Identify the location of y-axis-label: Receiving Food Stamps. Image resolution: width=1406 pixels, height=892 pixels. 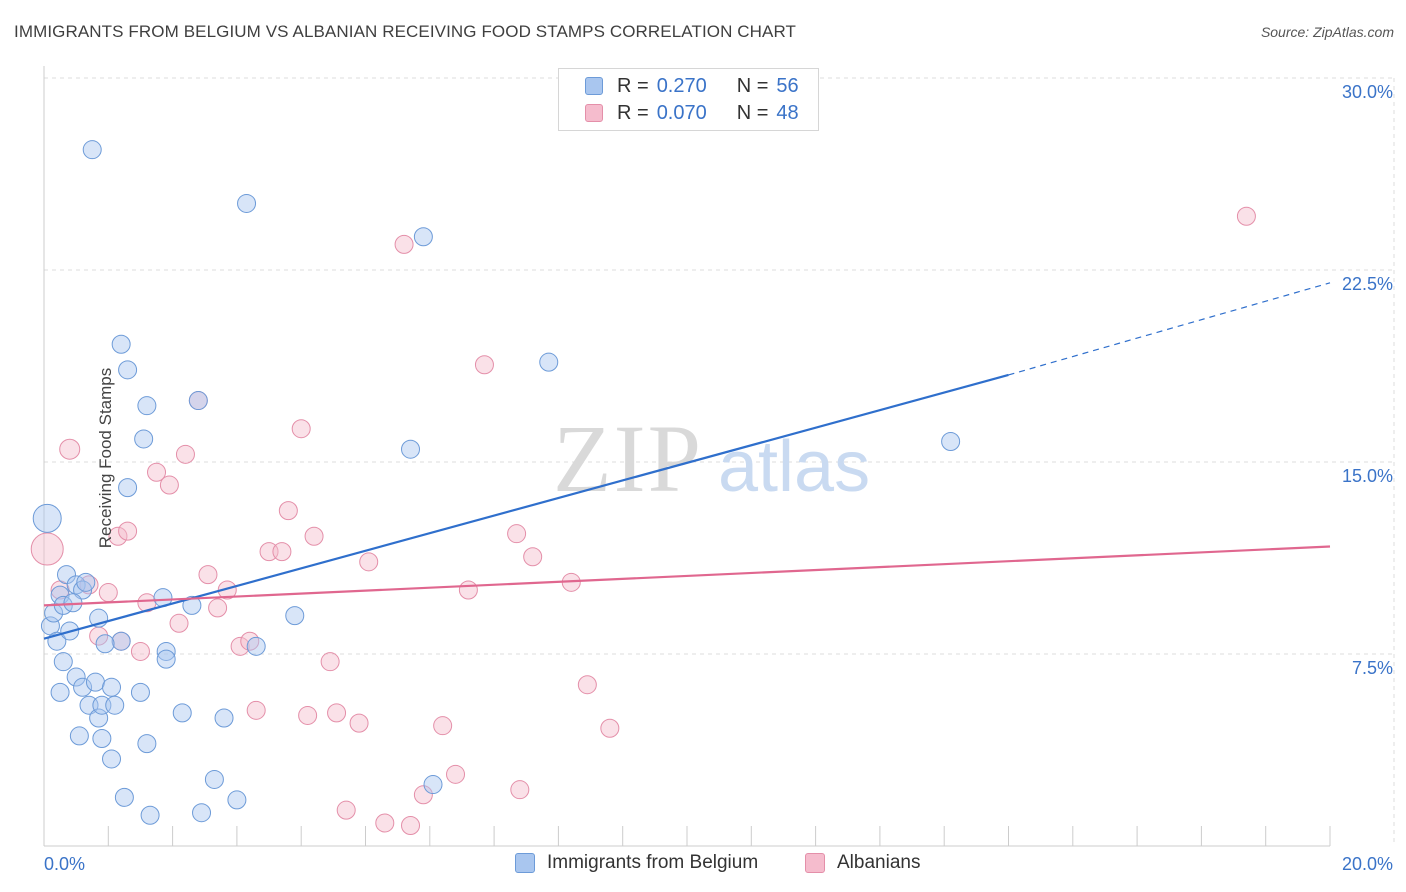
(106, 458).